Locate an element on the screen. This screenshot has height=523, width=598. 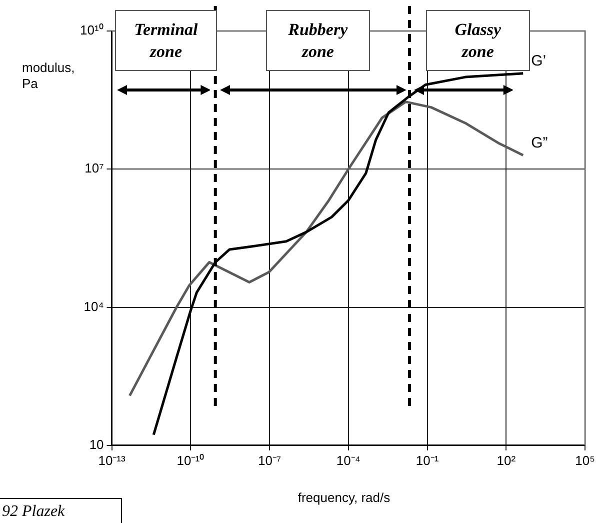
x-tick-label: 10⁻¹ is located at coordinates (428, 460).